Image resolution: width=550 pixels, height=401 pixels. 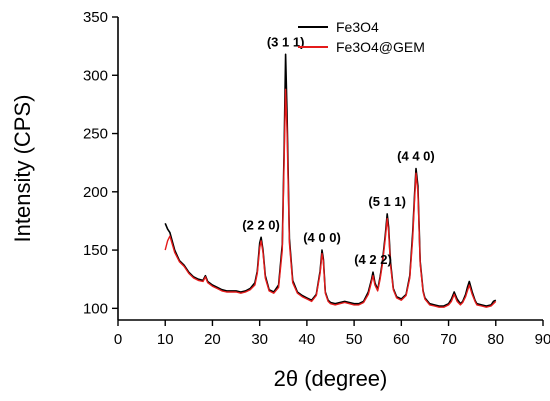 What do you see at coordinates (542, 339) in the screenshot?
I see `x-tick-label: 90` at bounding box center [542, 339].